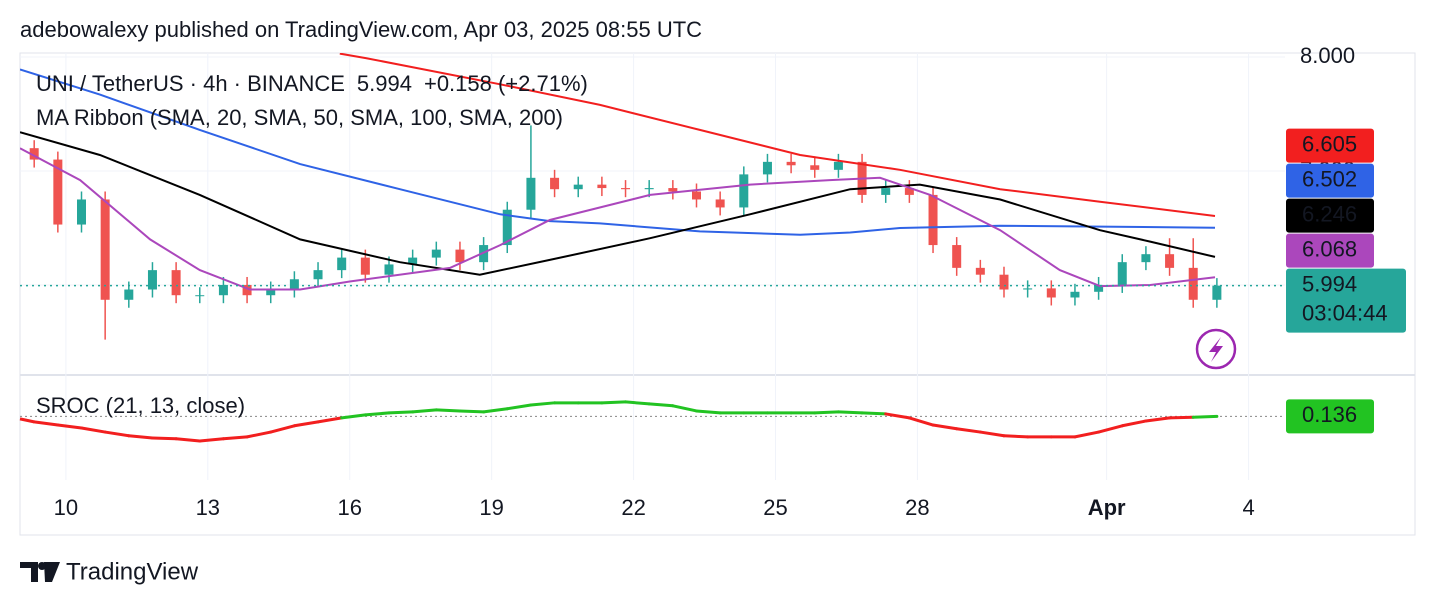 This screenshot has height=606, width=1436. Describe the element at coordinates (491, 507) in the screenshot. I see `x-tick-label: 19` at that location.